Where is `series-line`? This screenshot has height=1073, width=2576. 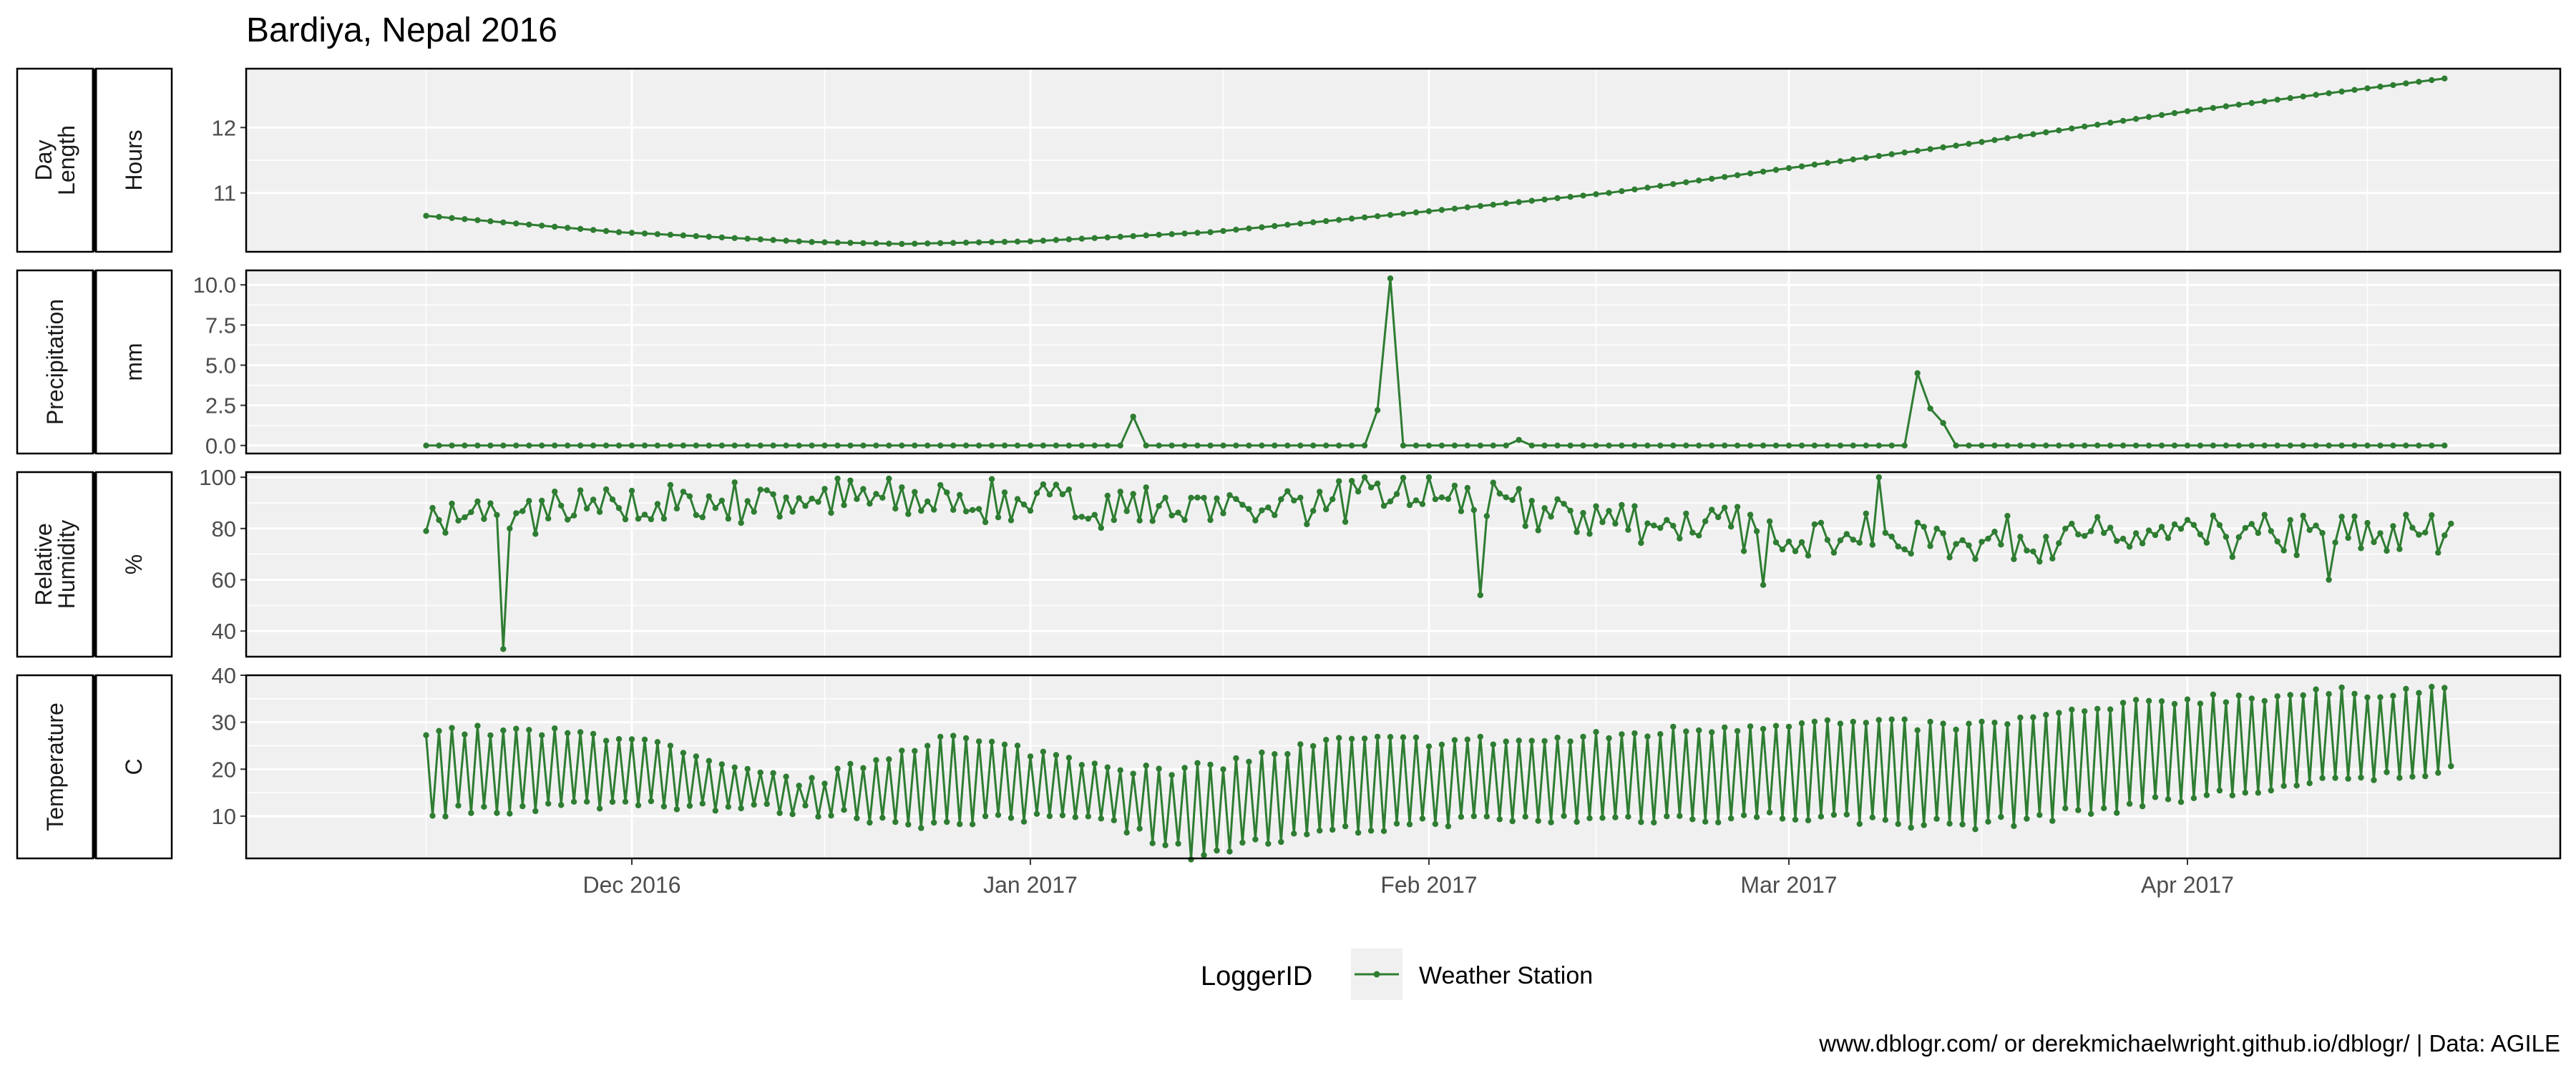 series-line is located at coordinates (1438, 563).